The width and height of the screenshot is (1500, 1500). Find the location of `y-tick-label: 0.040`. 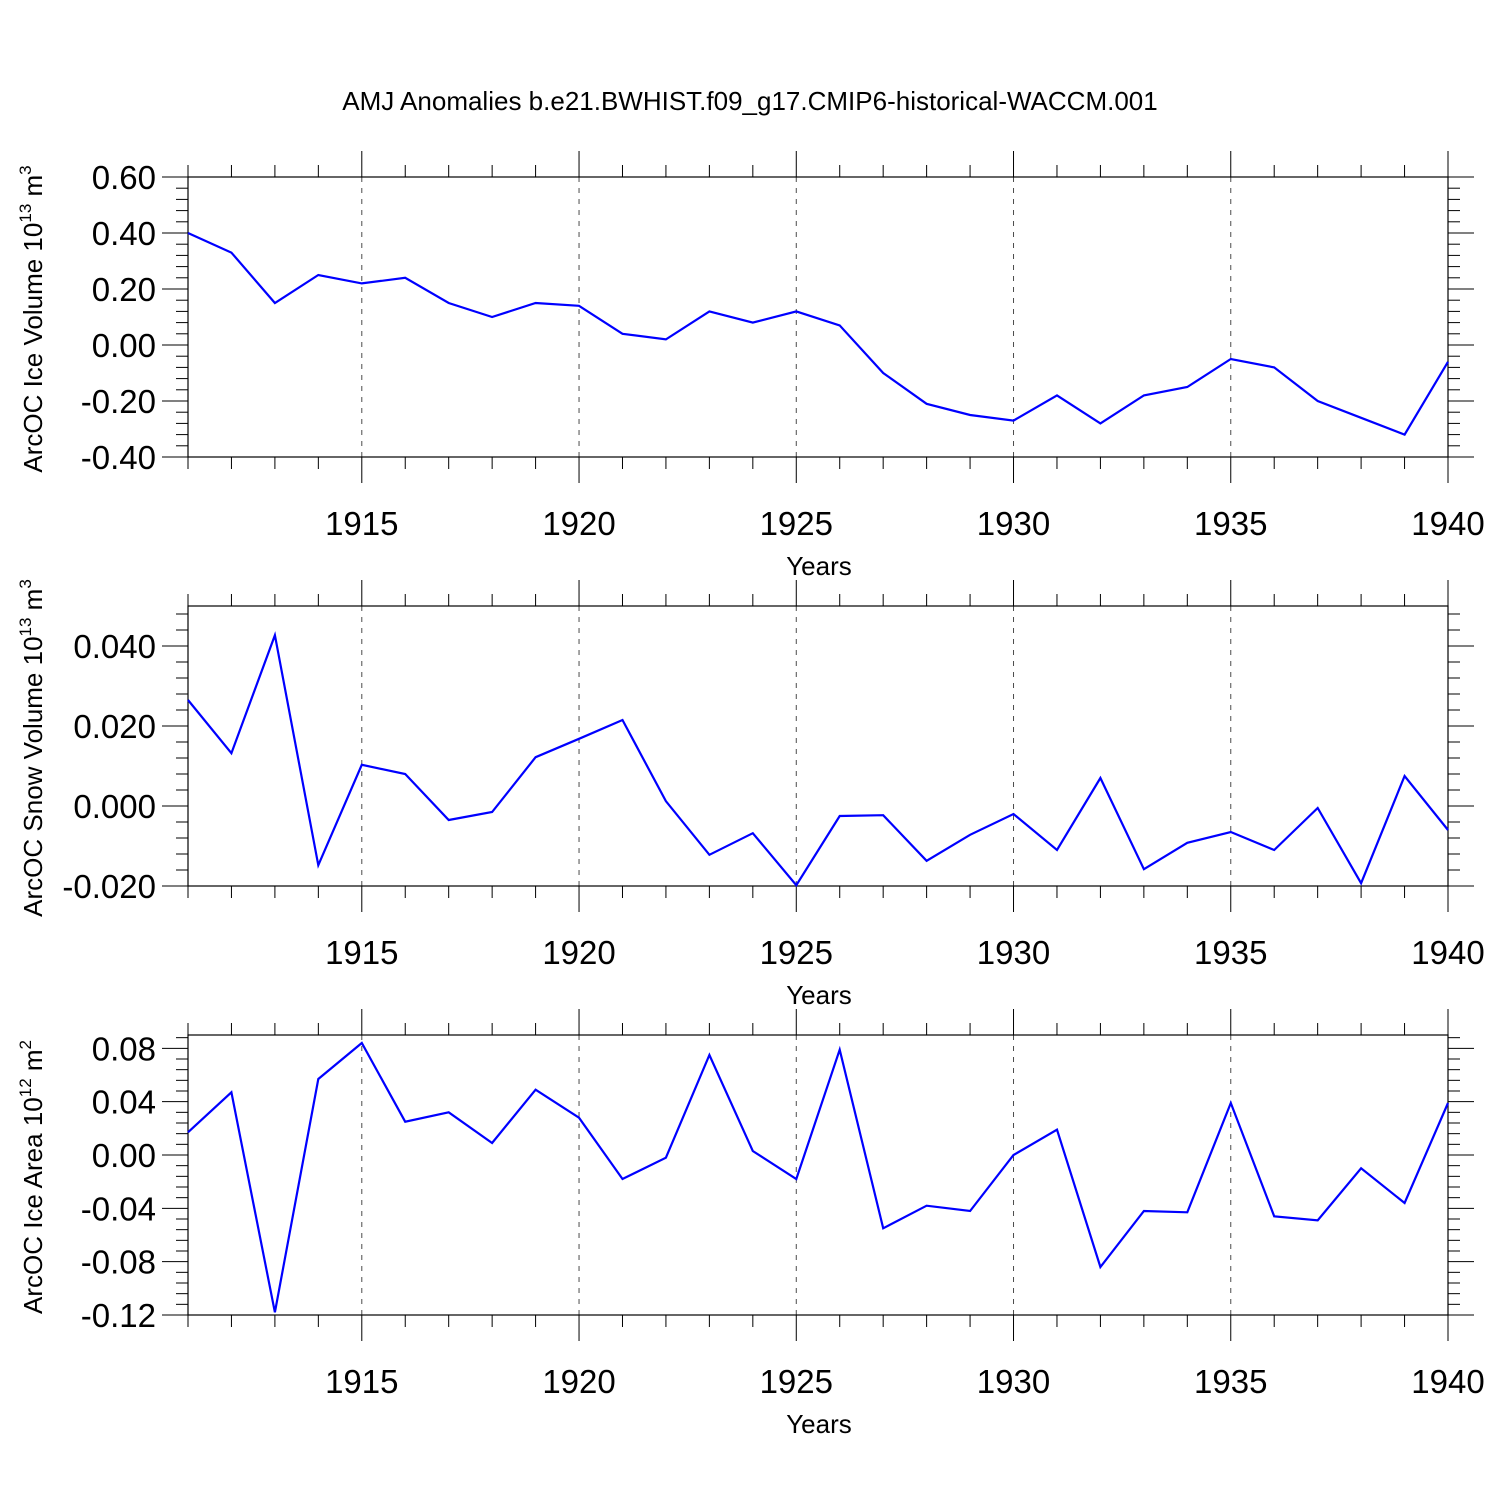

y-tick-label: 0.040 is located at coordinates (114, 646).